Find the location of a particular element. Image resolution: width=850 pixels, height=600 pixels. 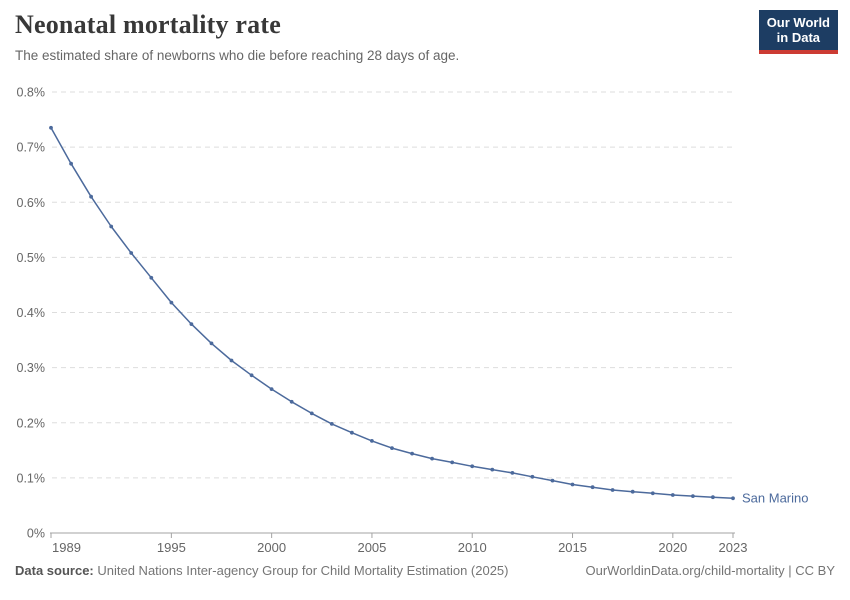

data-point-2005 is located at coordinates (372, 441).